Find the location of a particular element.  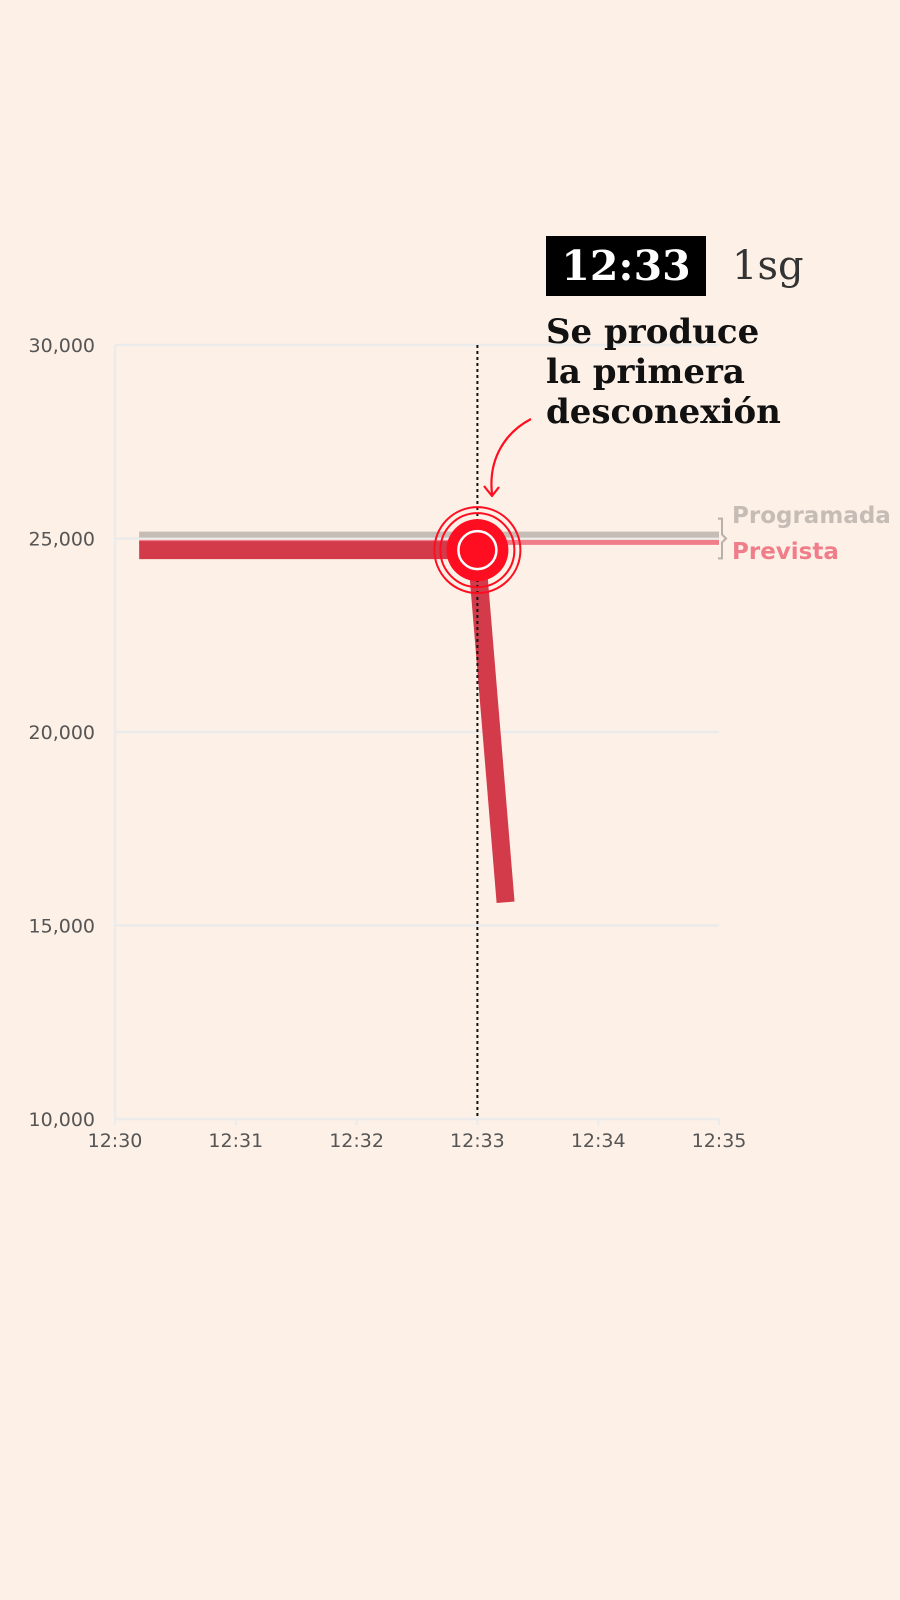

y-tick-label: 30,000 is located at coordinates (62, 346).